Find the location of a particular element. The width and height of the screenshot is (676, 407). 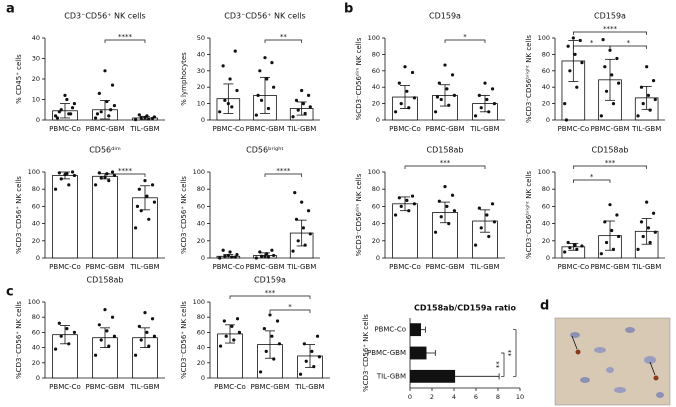

significance-label: *** is located at coordinates (610, 163).